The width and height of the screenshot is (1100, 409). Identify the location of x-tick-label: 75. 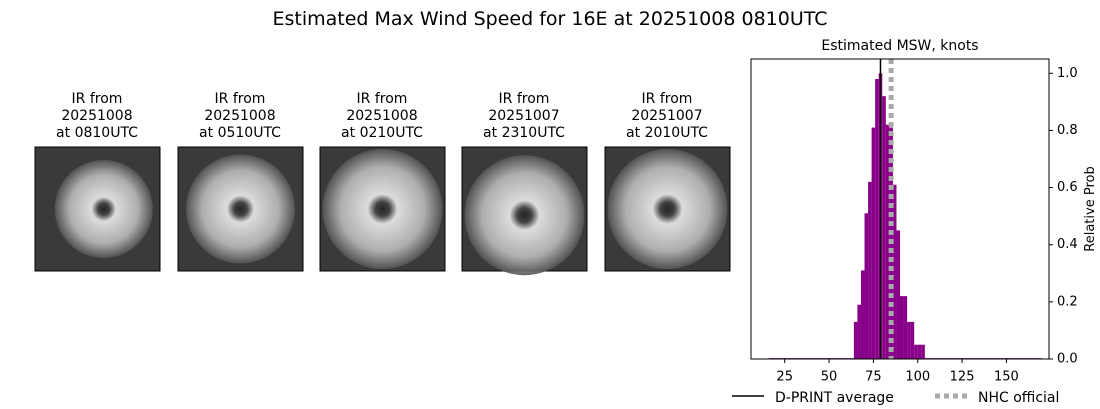
(873, 377).